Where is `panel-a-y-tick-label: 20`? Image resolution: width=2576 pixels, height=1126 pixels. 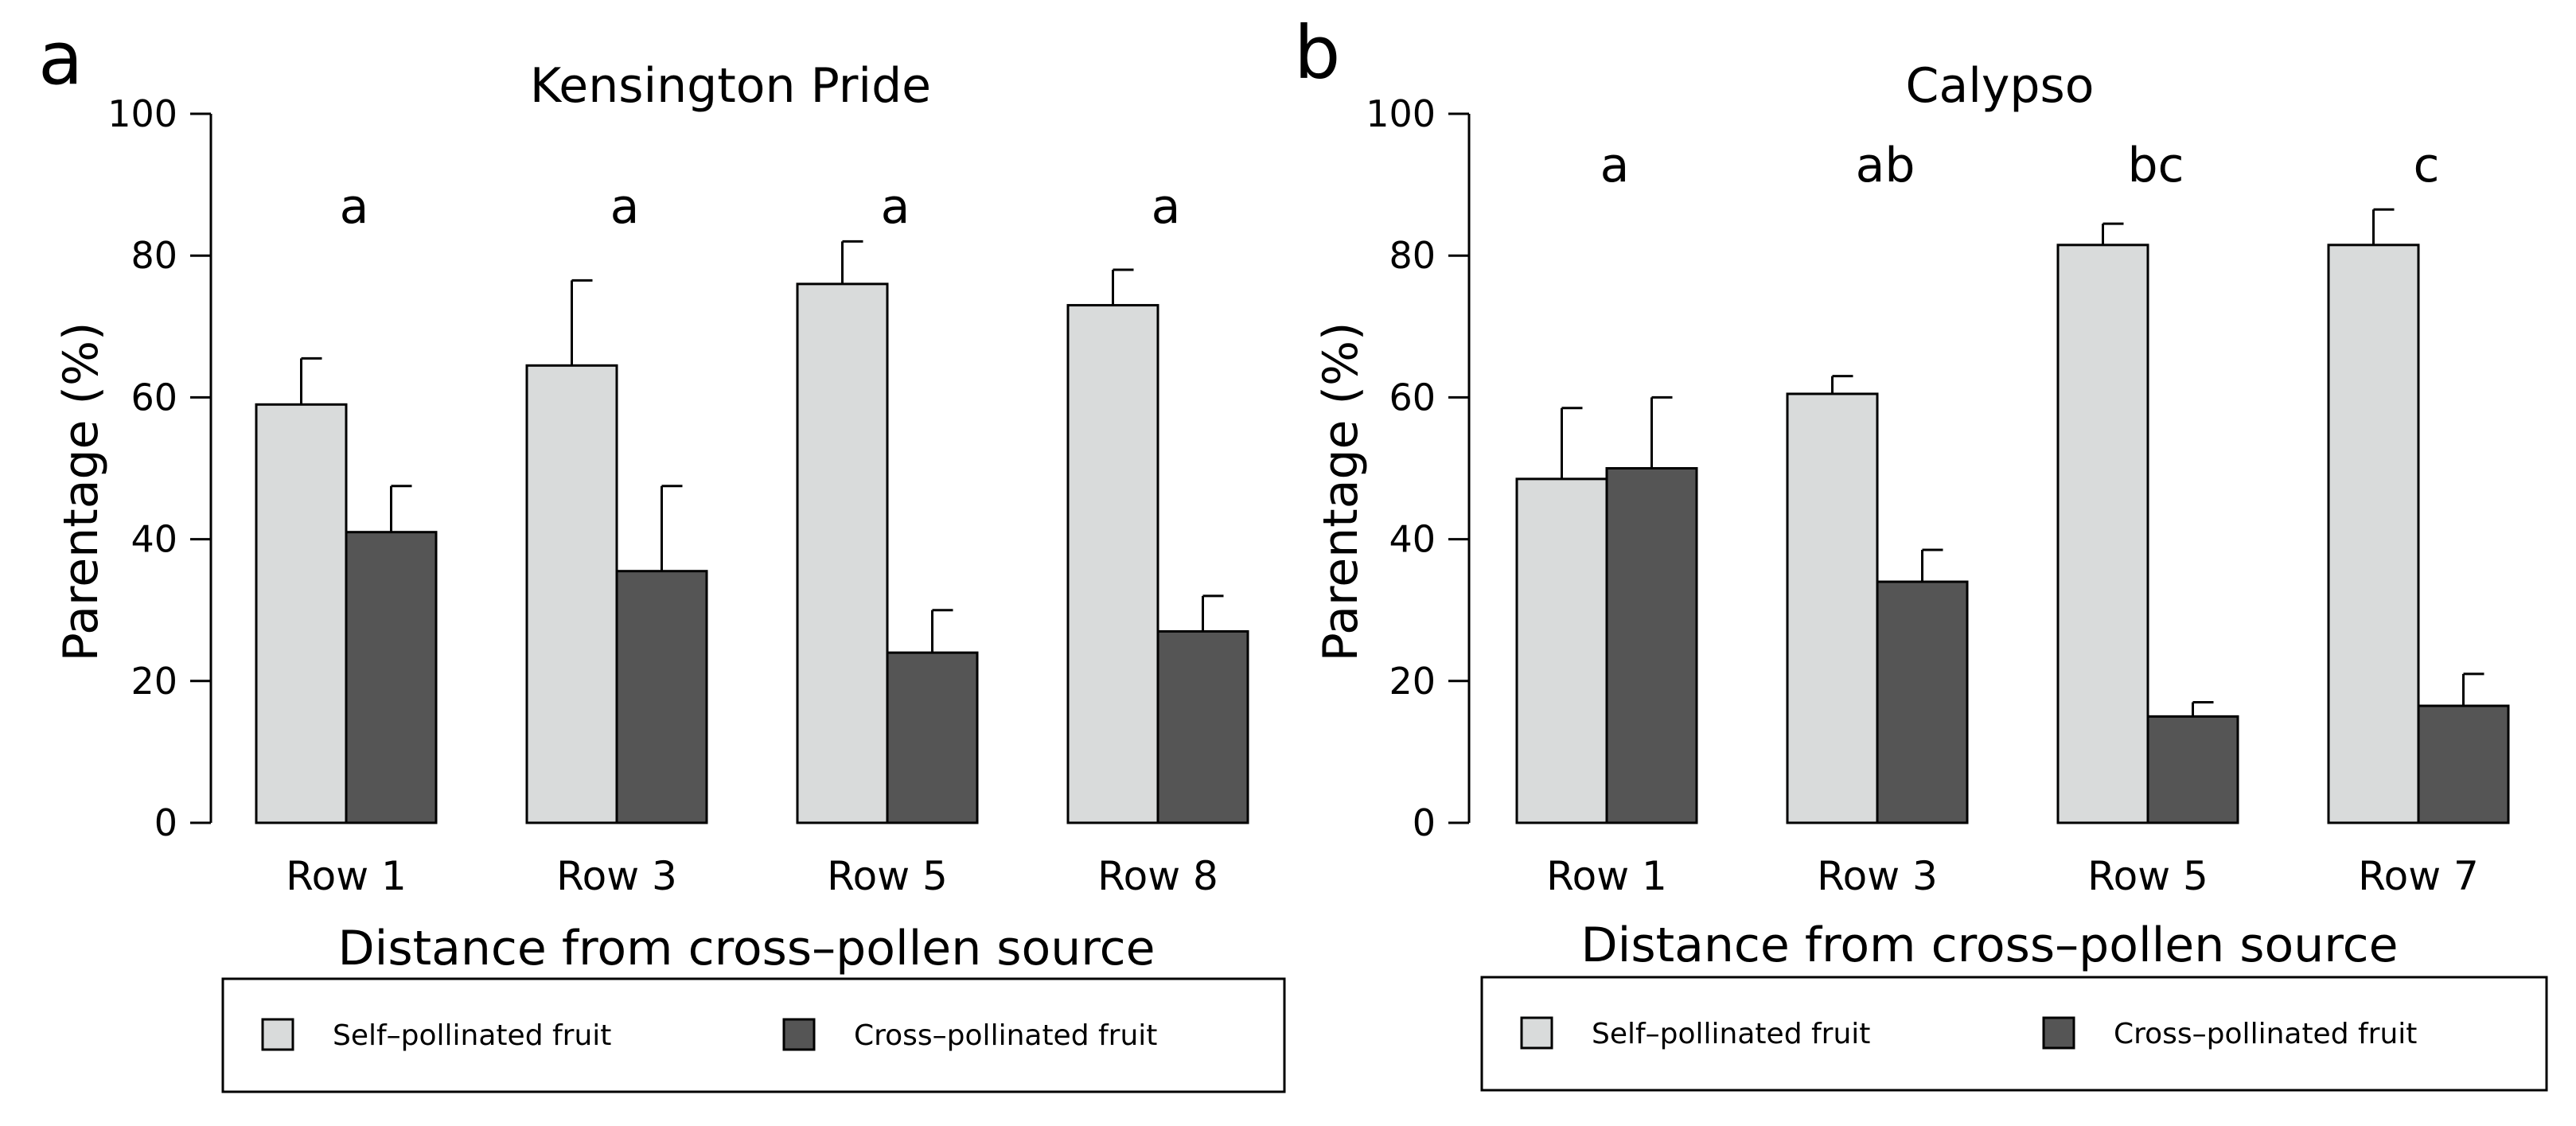 panel-a-y-tick-label: 20 is located at coordinates (154, 681).